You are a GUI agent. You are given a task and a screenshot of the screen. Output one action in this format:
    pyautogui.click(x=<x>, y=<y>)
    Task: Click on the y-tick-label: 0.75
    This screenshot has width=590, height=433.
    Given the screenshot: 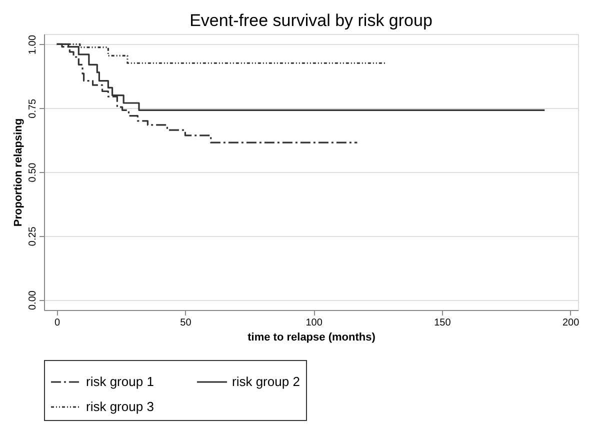 What is the action you would take?
    pyautogui.click(x=33, y=108)
    